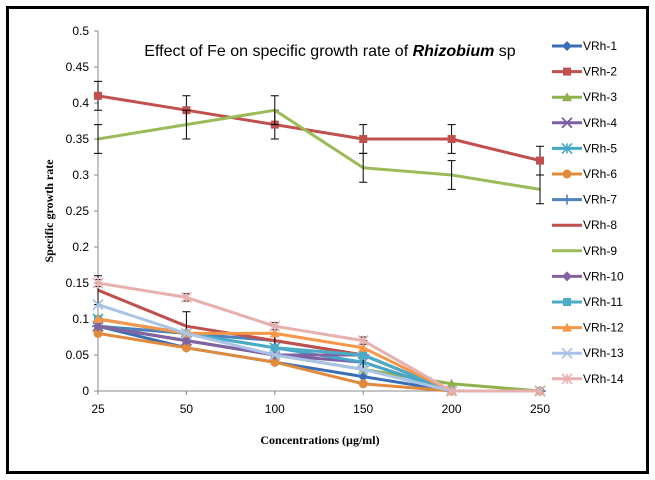  Describe the element at coordinates (80, 319) in the screenshot. I see `y-tick-label: 0.1` at that location.